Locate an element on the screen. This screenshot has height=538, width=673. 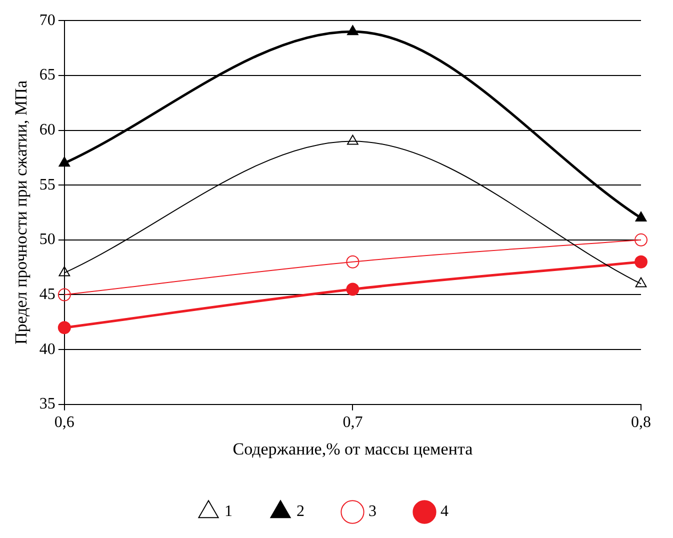
x-tick-label: 0,7 is located at coordinates (352, 423).